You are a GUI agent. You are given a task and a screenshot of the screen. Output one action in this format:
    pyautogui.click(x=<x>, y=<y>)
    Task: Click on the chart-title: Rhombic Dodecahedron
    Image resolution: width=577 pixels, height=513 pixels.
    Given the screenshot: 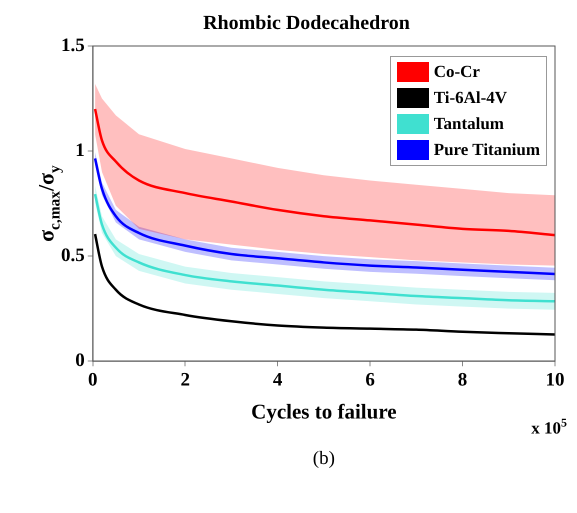 What is the action you would take?
    pyautogui.click(x=306, y=23)
    